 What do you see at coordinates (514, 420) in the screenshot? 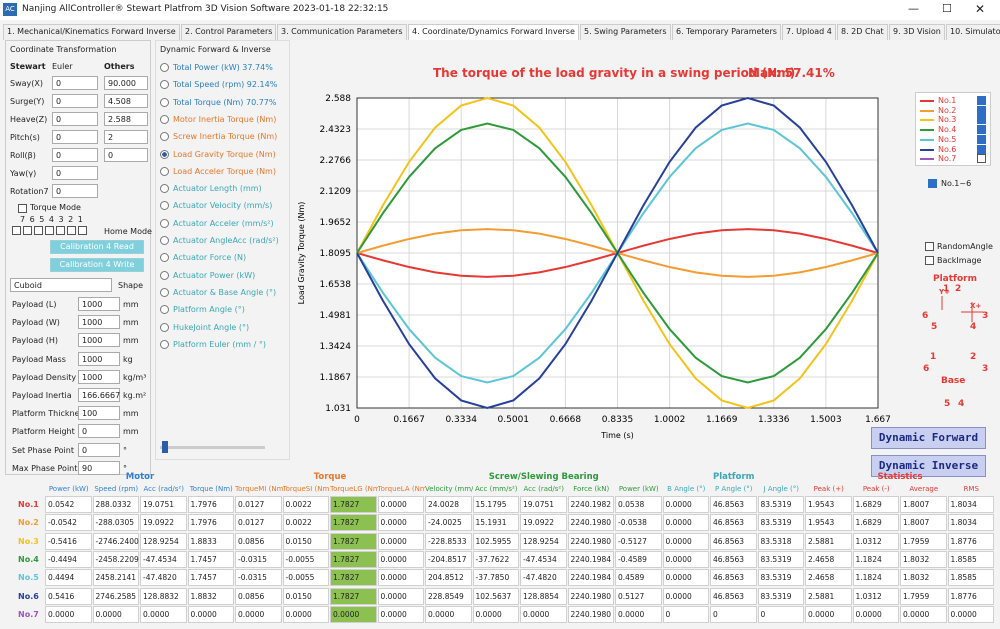
I see `x-tick-label: 0.5001` at bounding box center [514, 420].